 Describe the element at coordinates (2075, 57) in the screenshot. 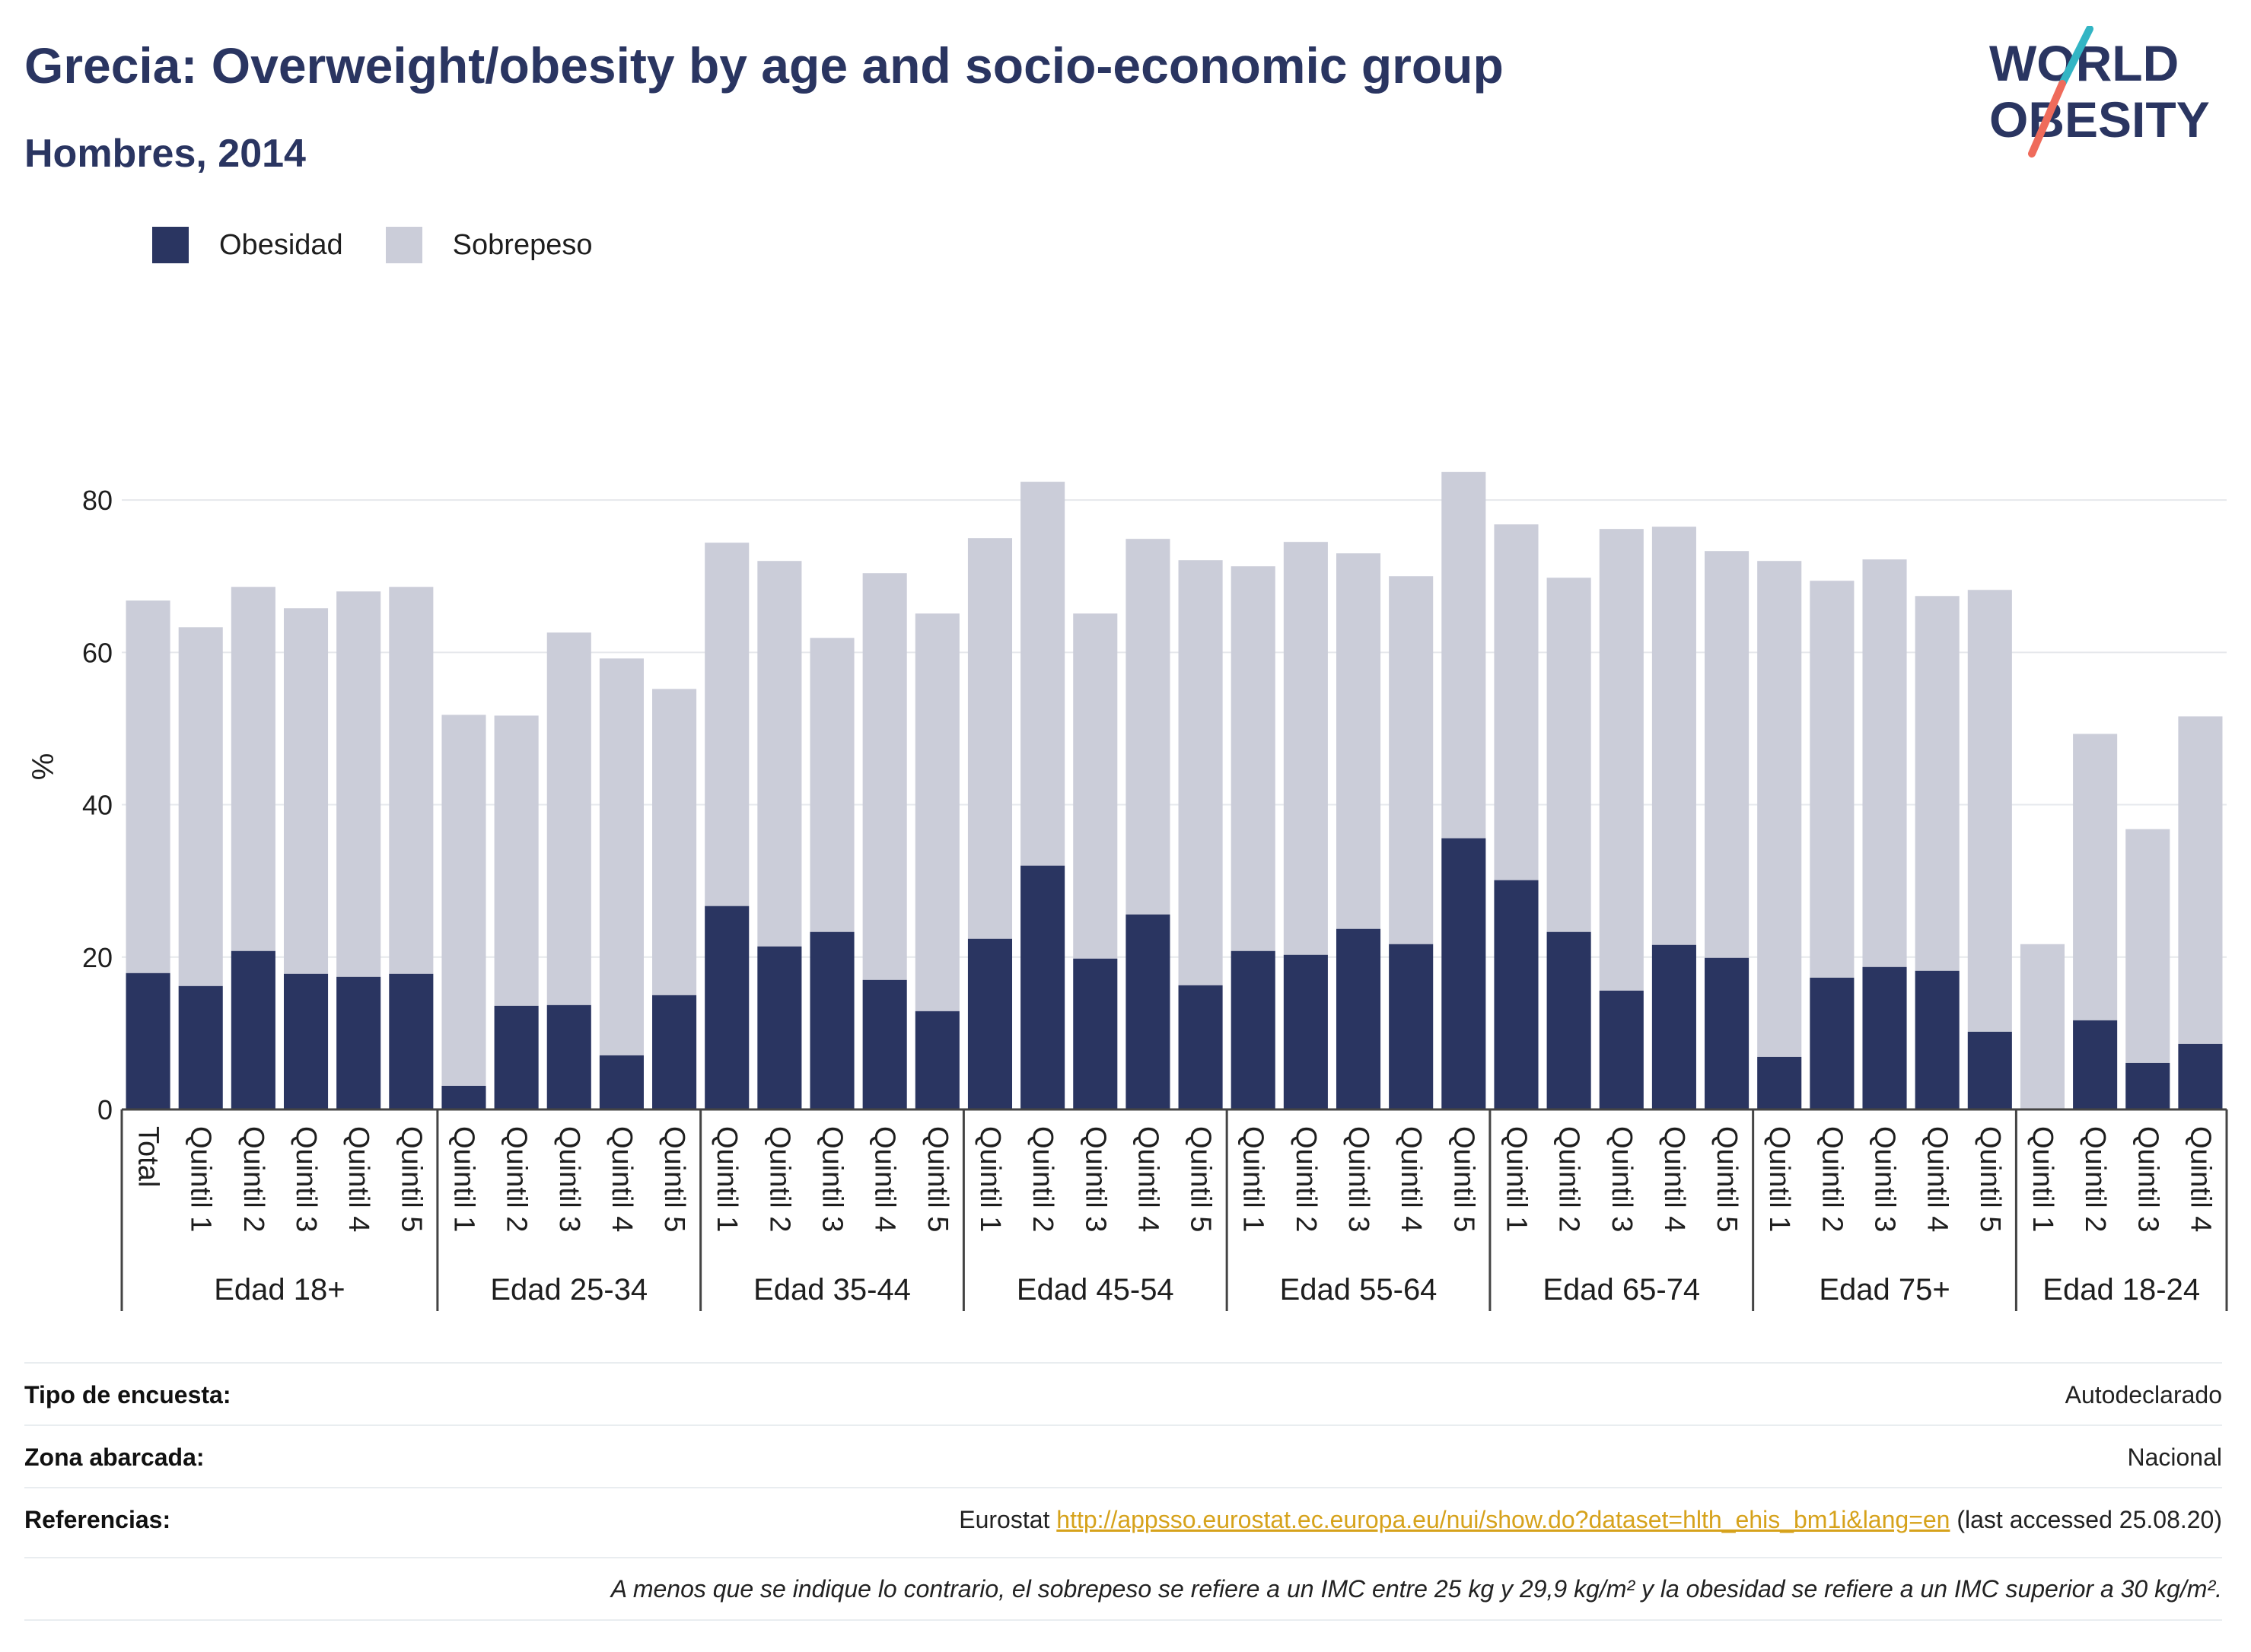

I see `logo-slash-teal` at that location.